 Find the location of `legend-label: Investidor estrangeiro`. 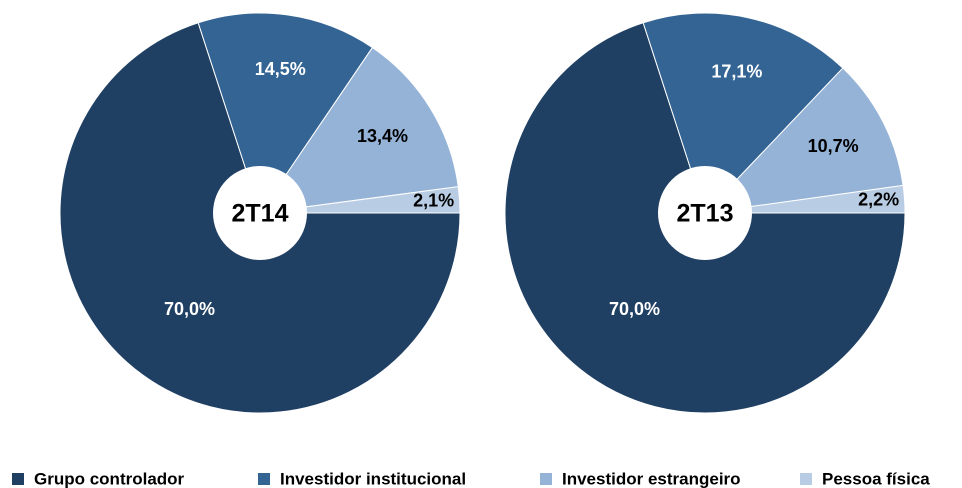

legend-label: Investidor estrangeiro is located at coordinates (651, 478).